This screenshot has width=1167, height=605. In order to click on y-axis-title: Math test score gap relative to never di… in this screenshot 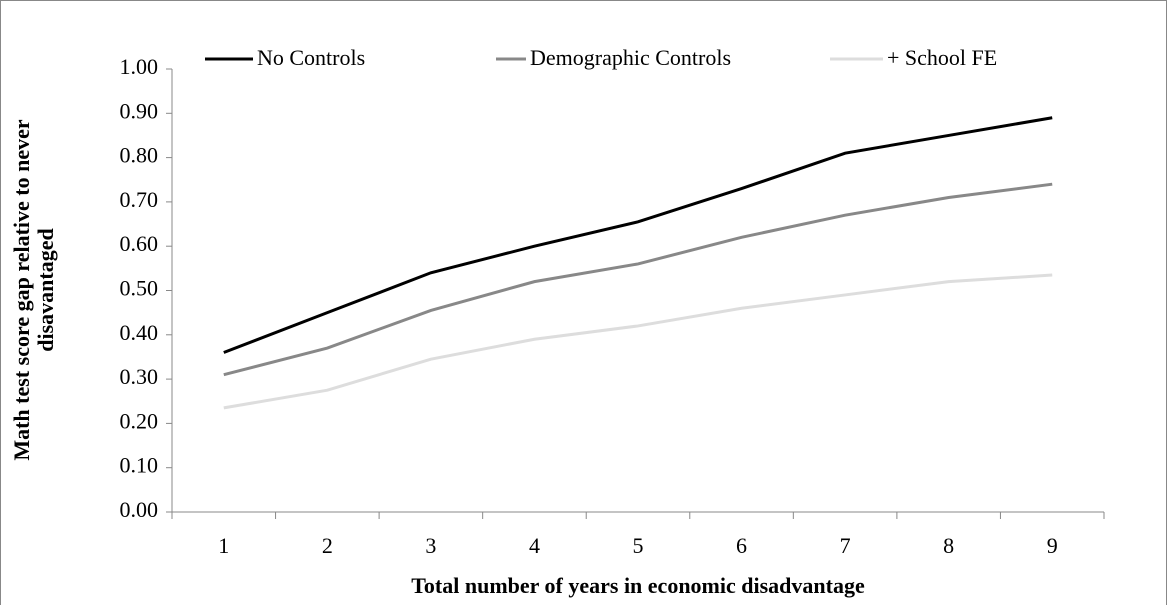, I will do `click(33, 290)`.